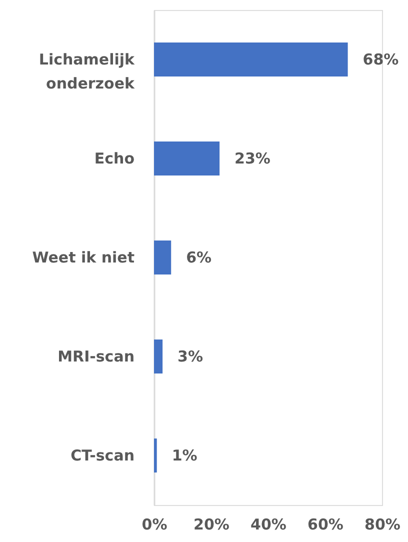  I want to click on data-label: 1%, so click(185, 455).